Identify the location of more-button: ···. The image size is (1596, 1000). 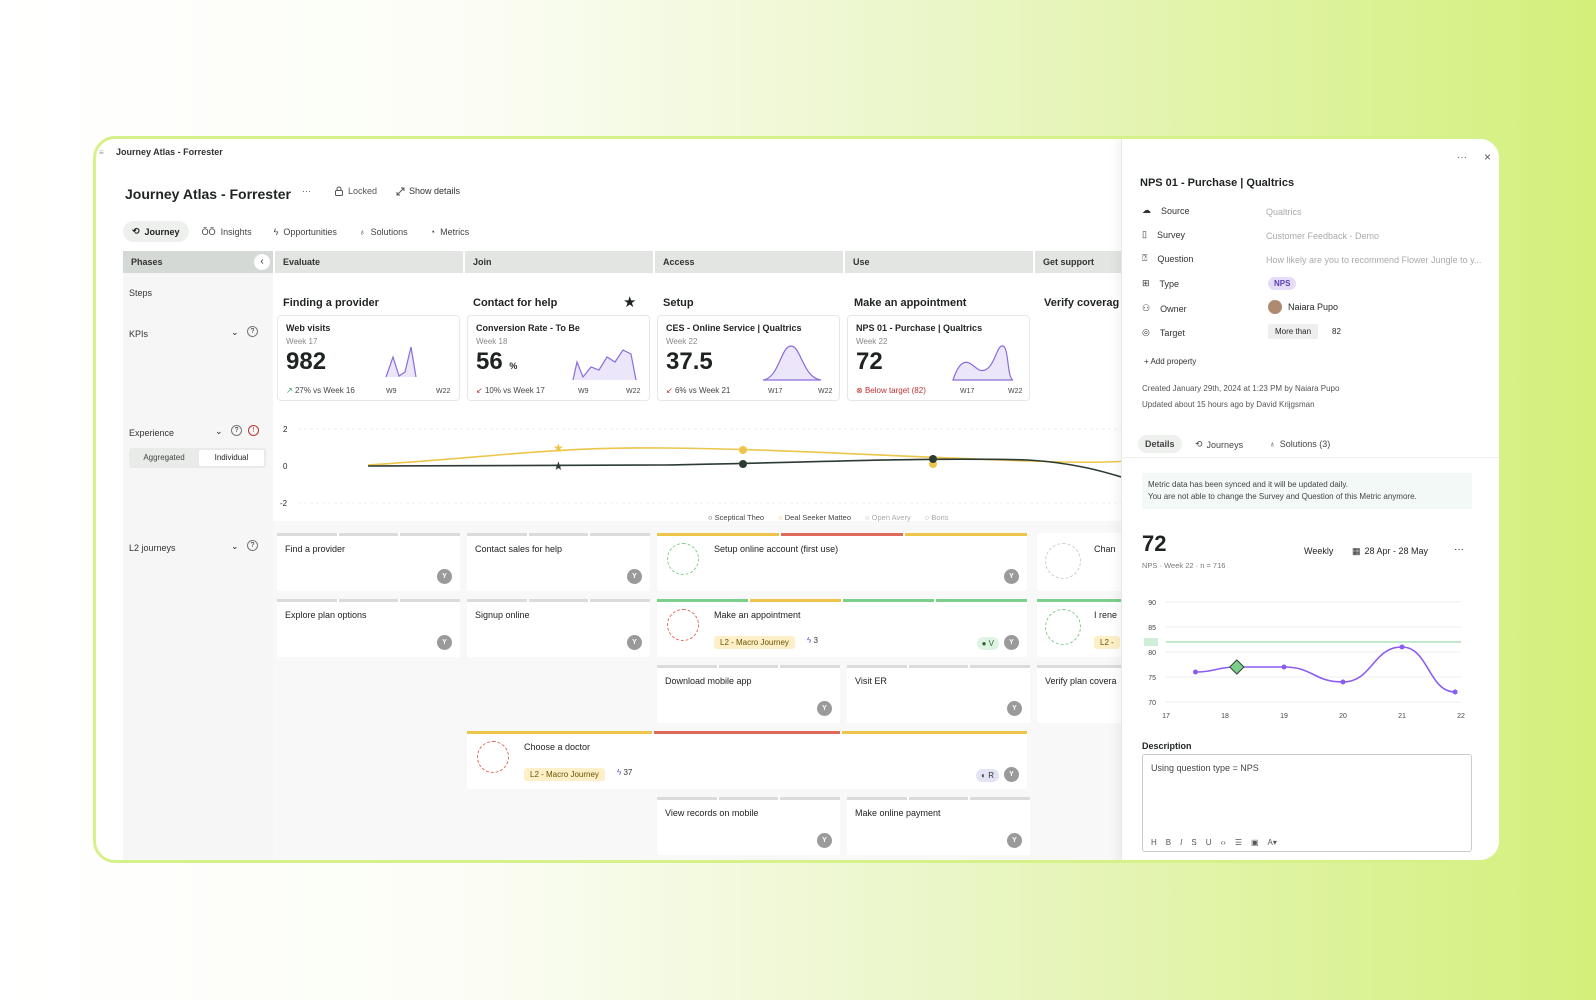
(306, 191).